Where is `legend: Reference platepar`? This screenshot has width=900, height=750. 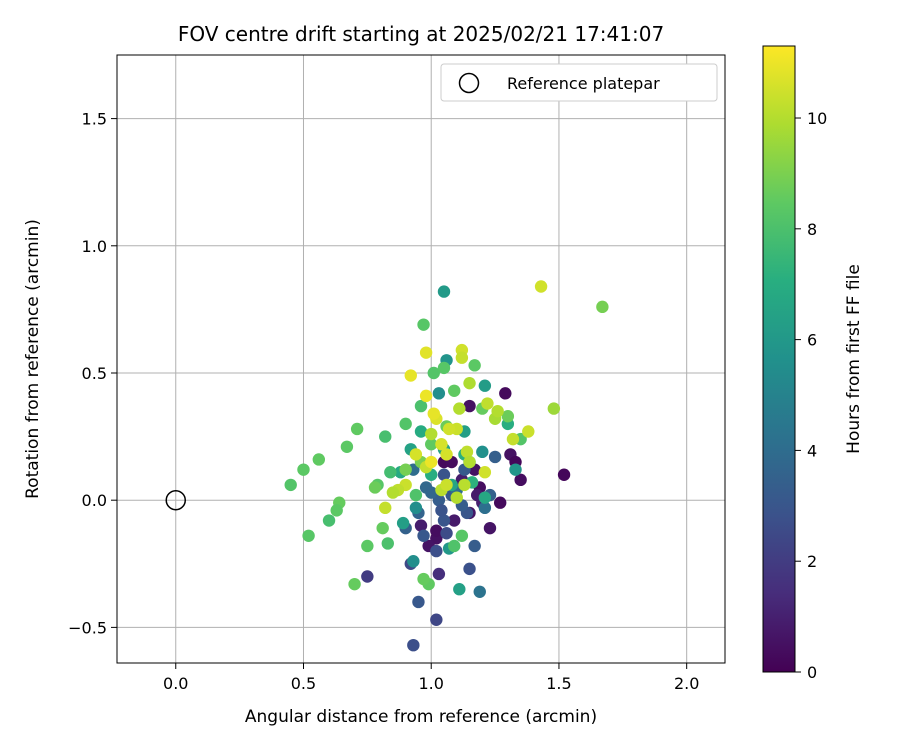 legend: Reference platepar is located at coordinates (579, 82).